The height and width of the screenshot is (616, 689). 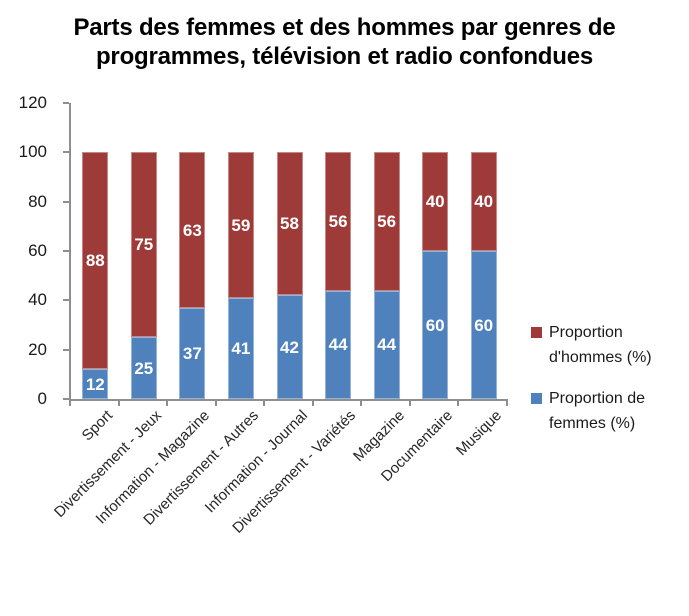 I want to click on bar-value-label: 63, so click(x=192, y=230).